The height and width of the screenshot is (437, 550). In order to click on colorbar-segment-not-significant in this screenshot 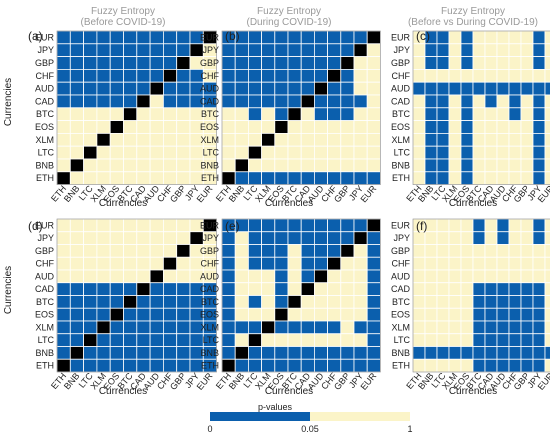, I will do `click(360, 416)`.